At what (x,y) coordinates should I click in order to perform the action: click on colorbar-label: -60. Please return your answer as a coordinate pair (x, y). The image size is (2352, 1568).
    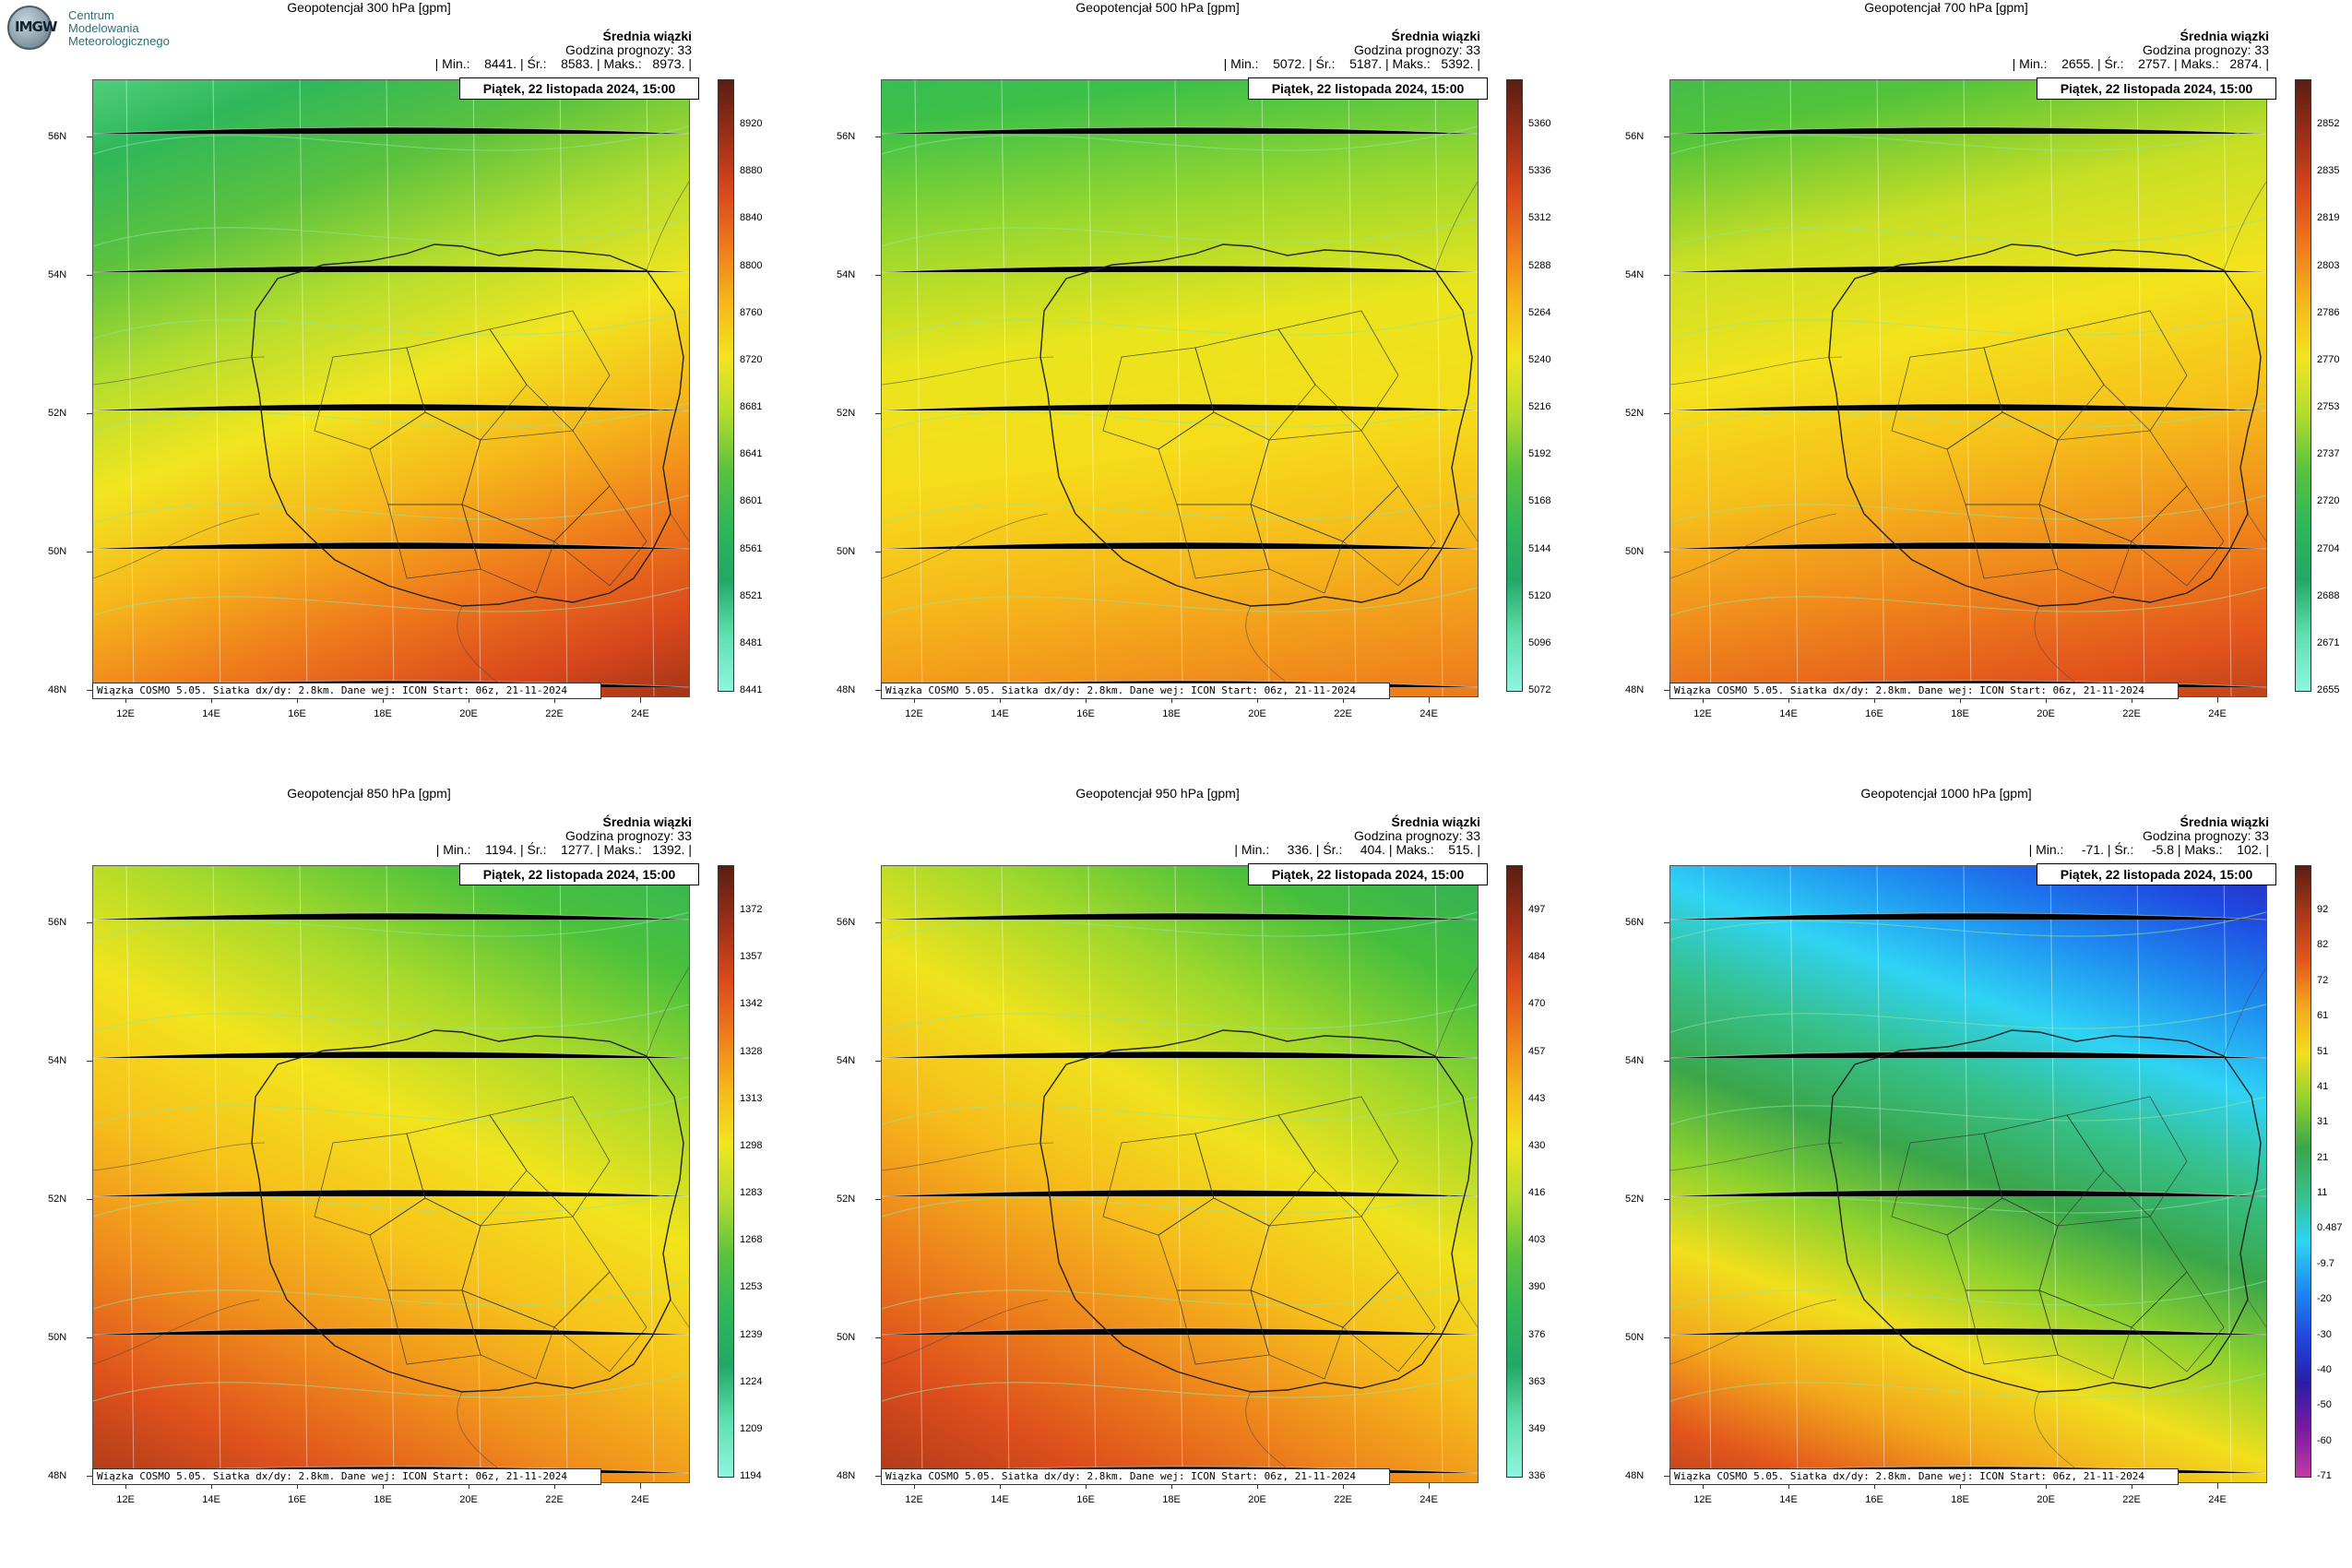
    Looking at the image, I should click on (2324, 1440).